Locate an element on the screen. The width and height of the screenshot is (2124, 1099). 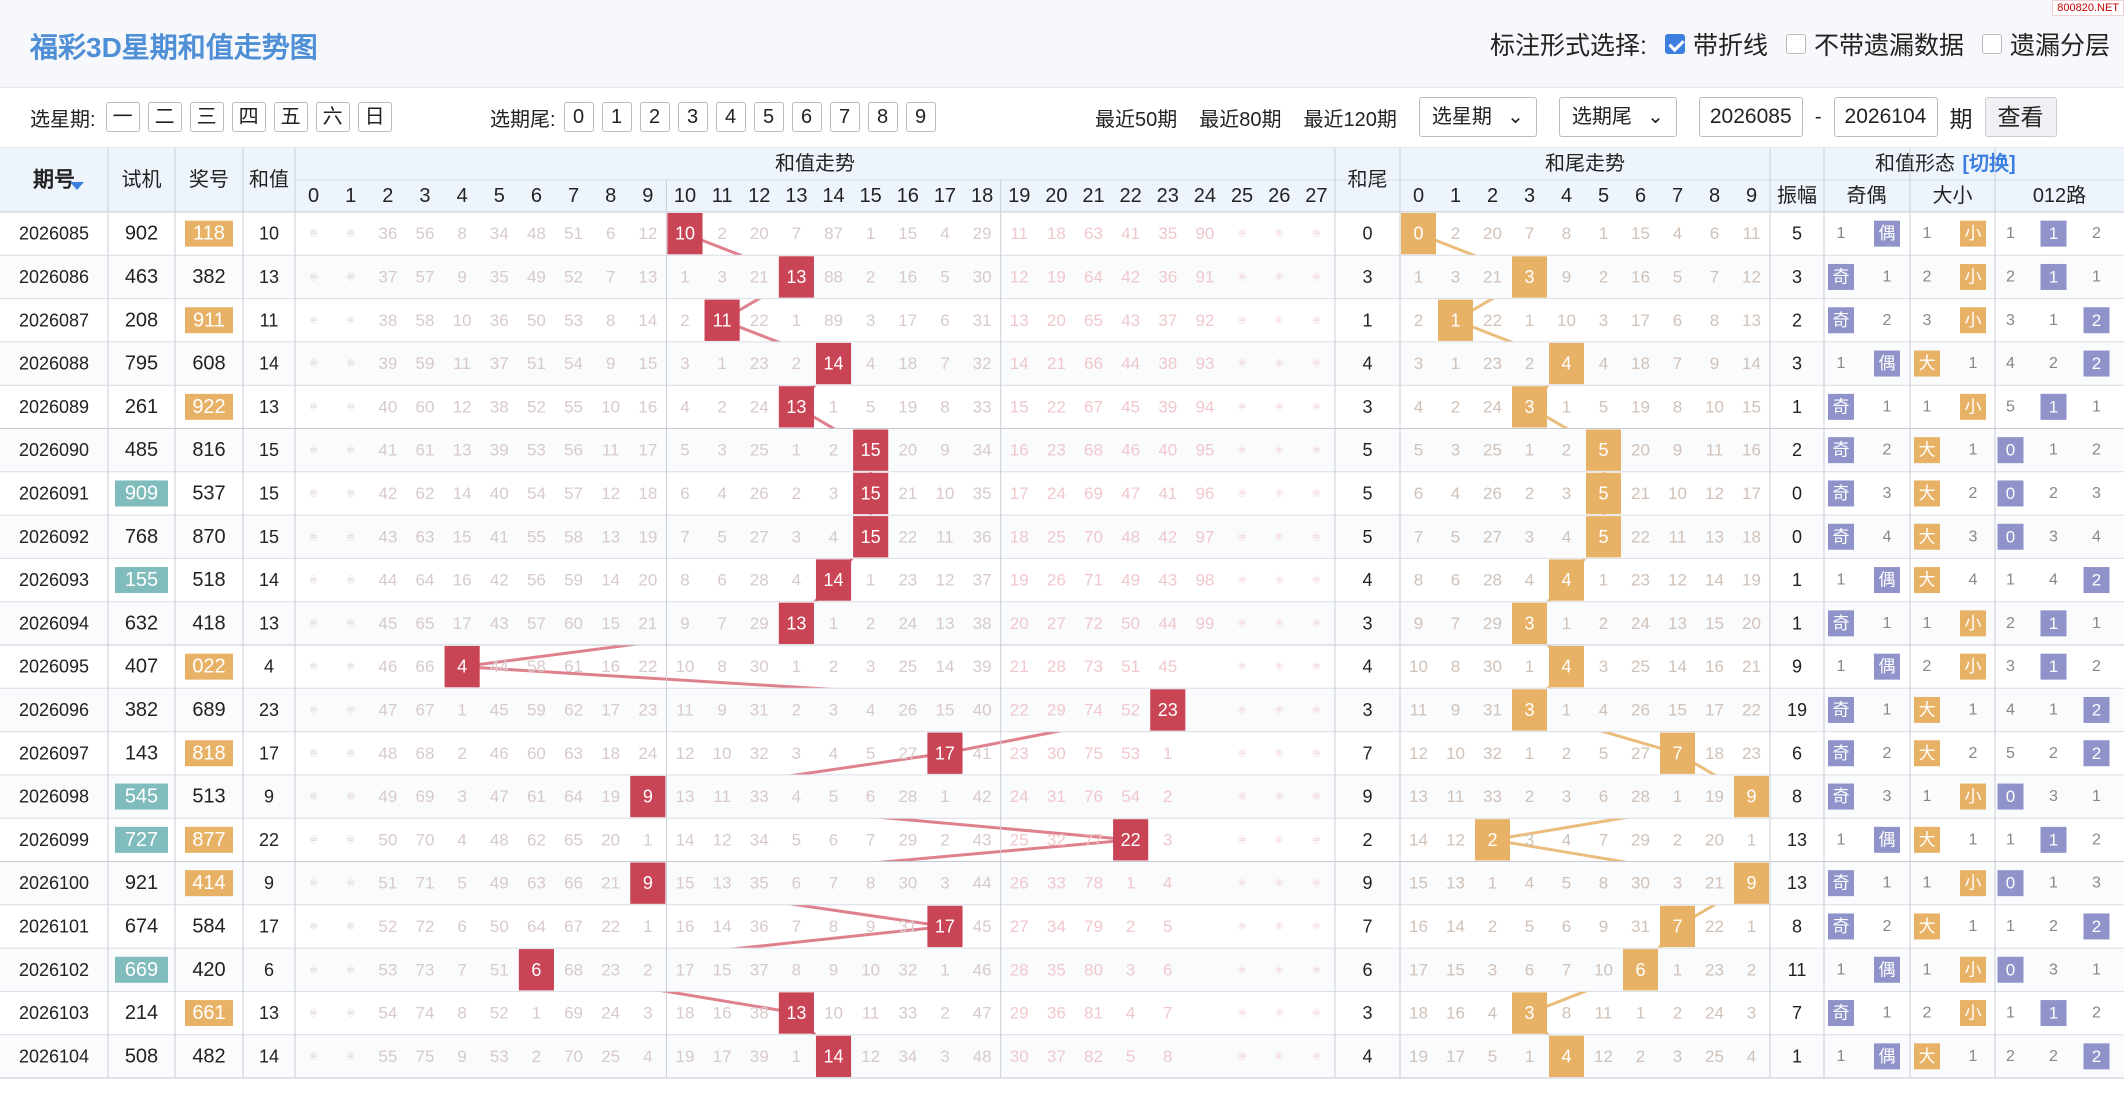
tail-button-4: 4 is located at coordinates (730, 117).